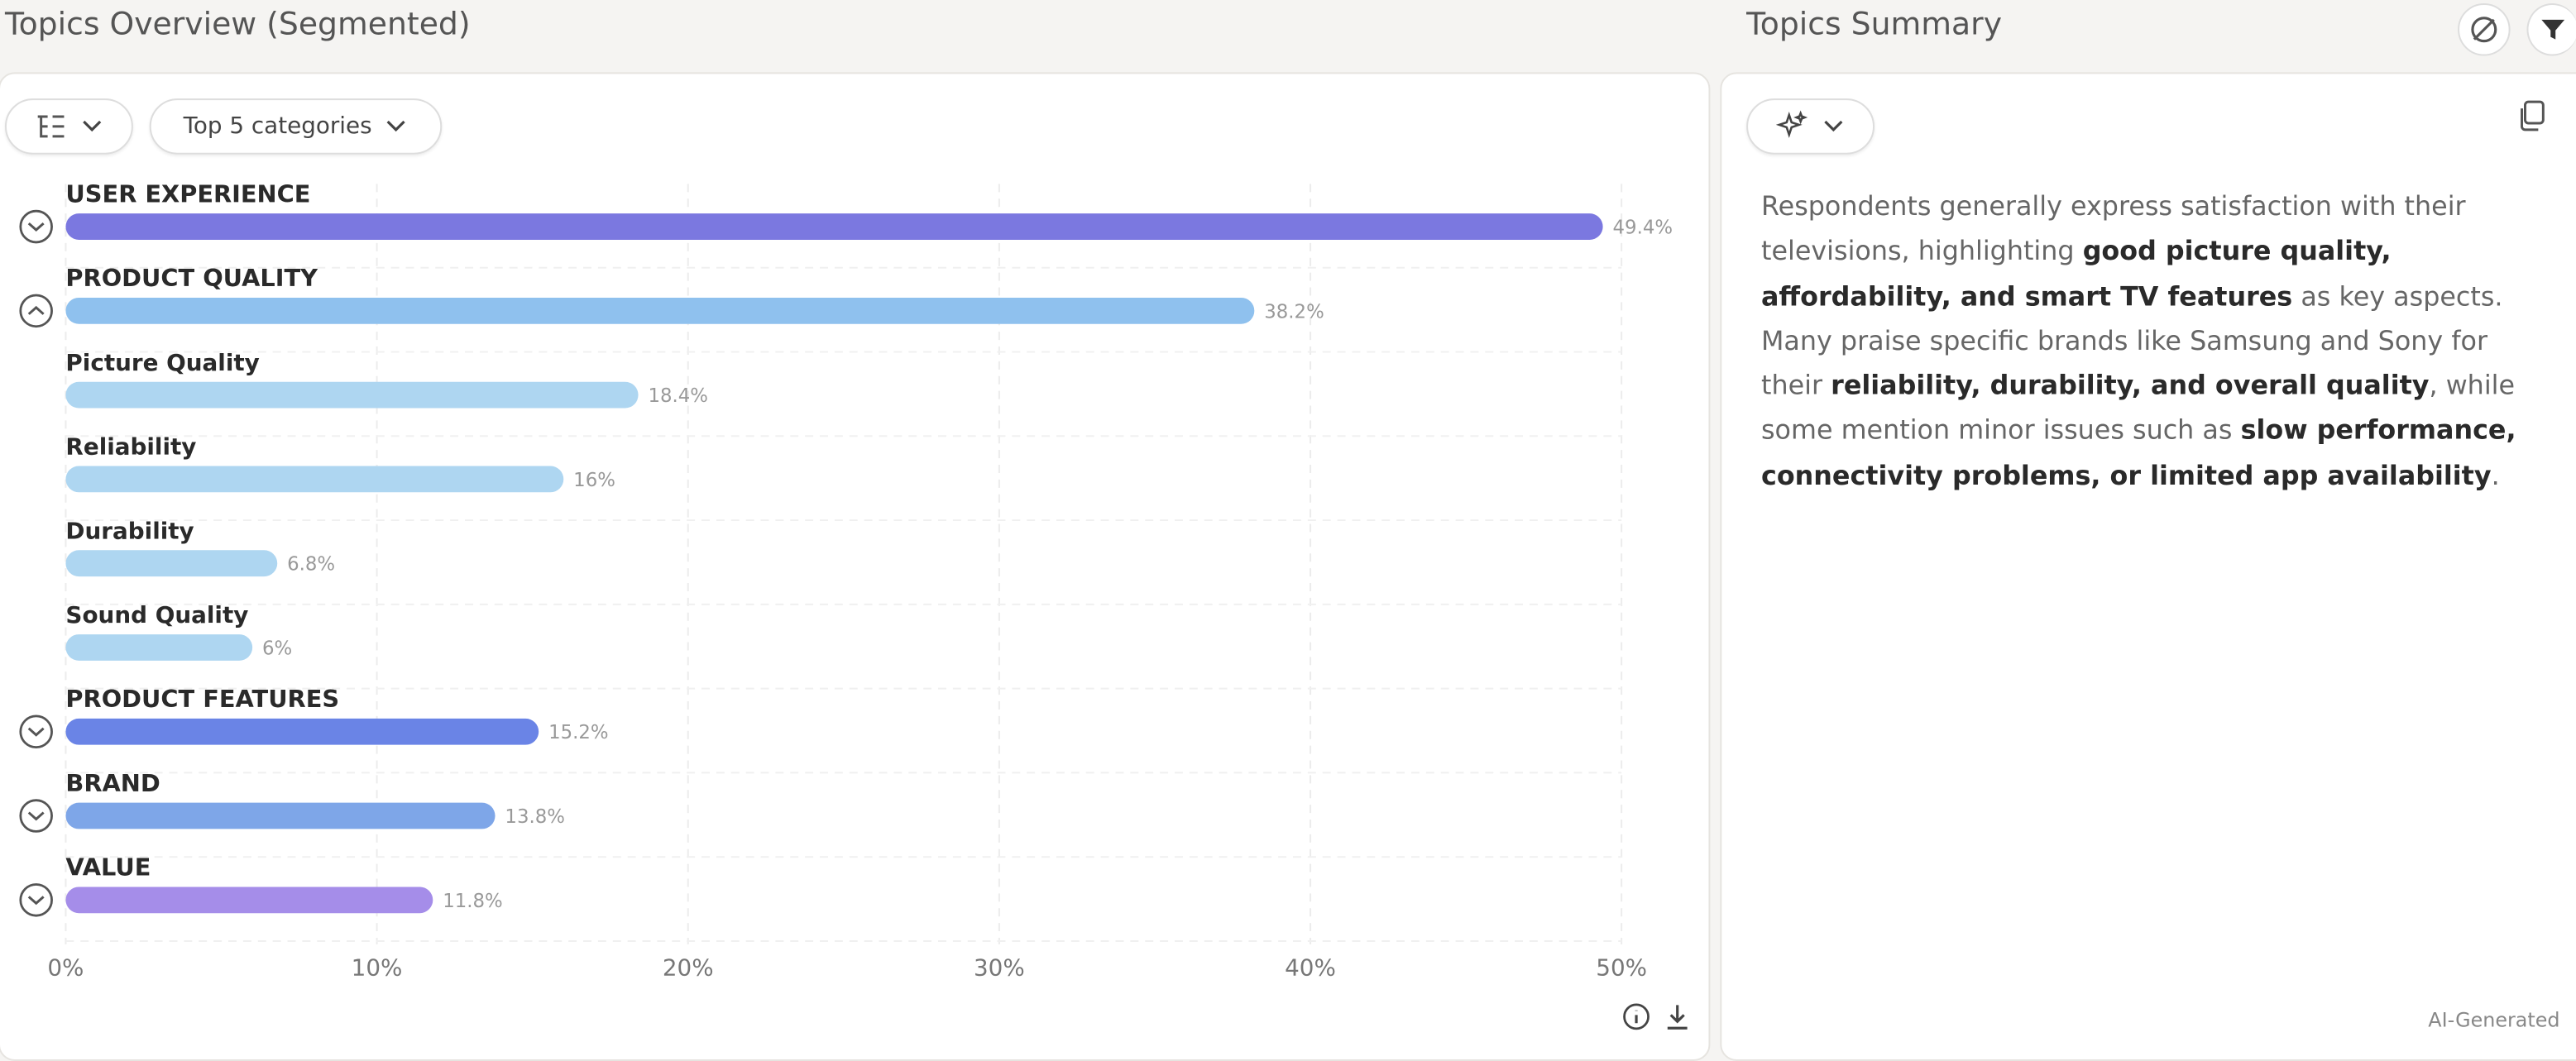  What do you see at coordinates (129, 530) in the screenshot?
I see `subcategory-label: Durability` at bounding box center [129, 530].